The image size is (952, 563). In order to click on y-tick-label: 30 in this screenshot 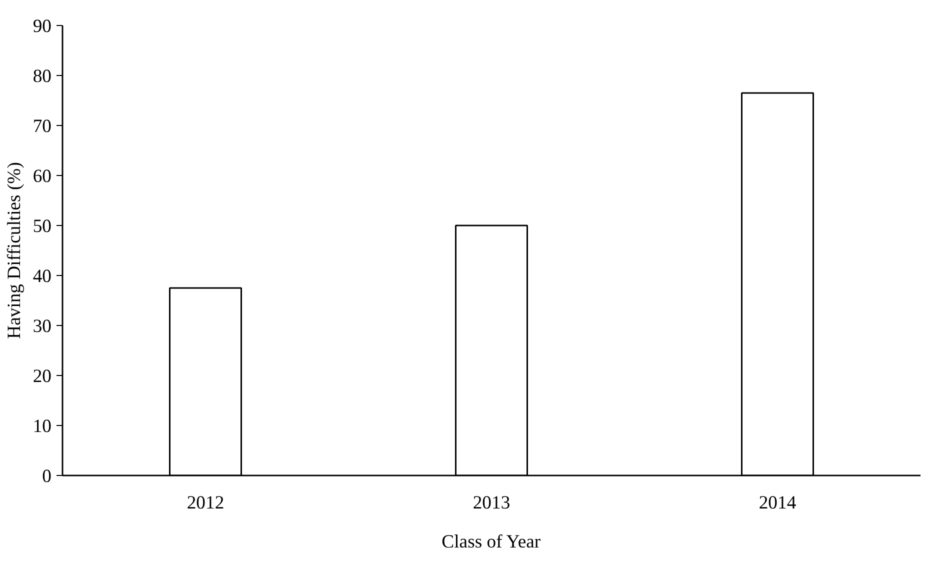, I will do `click(42, 326)`.